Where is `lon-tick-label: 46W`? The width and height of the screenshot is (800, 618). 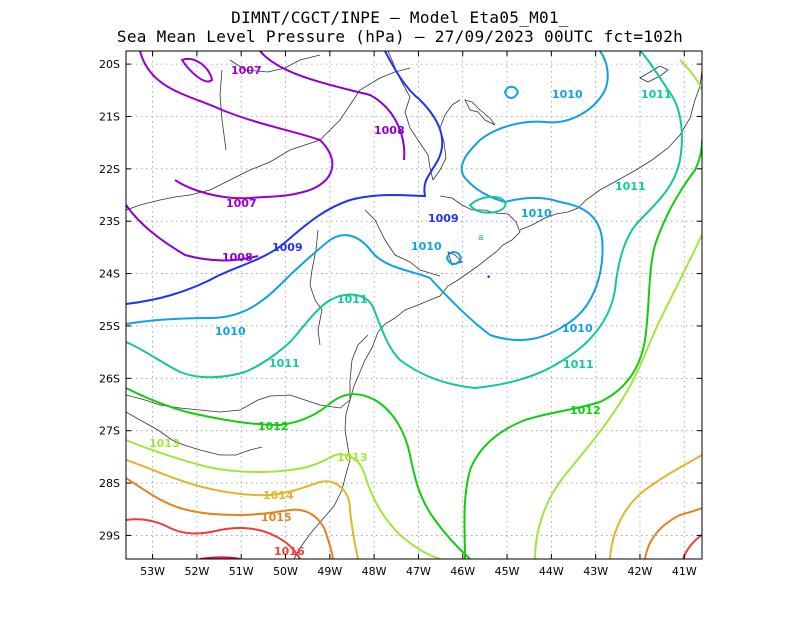
lon-tick-label: 46W is located at coordinates (462, 571).